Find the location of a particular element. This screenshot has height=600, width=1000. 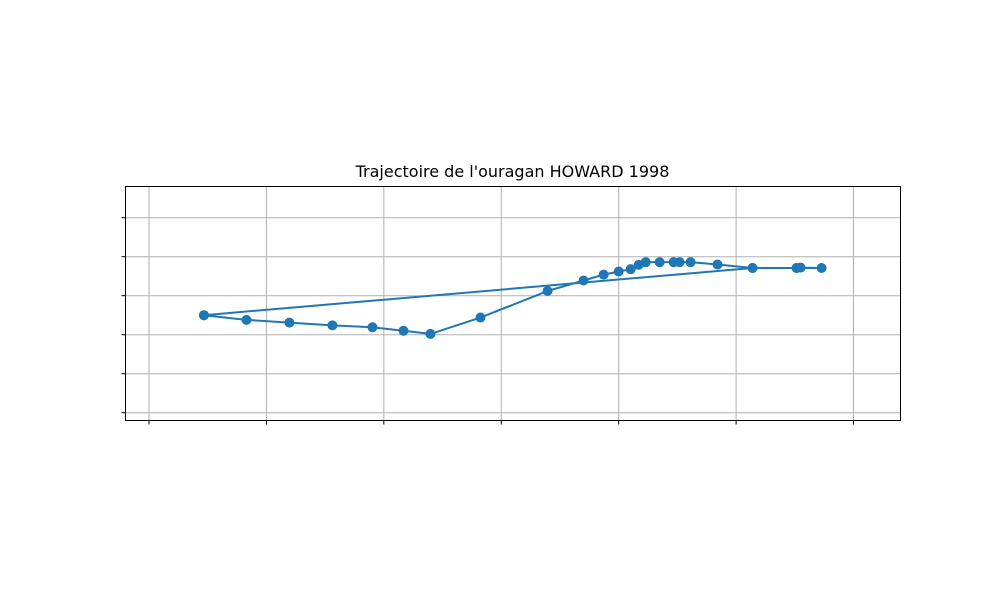

series-line is located at coordinates (513, 298).